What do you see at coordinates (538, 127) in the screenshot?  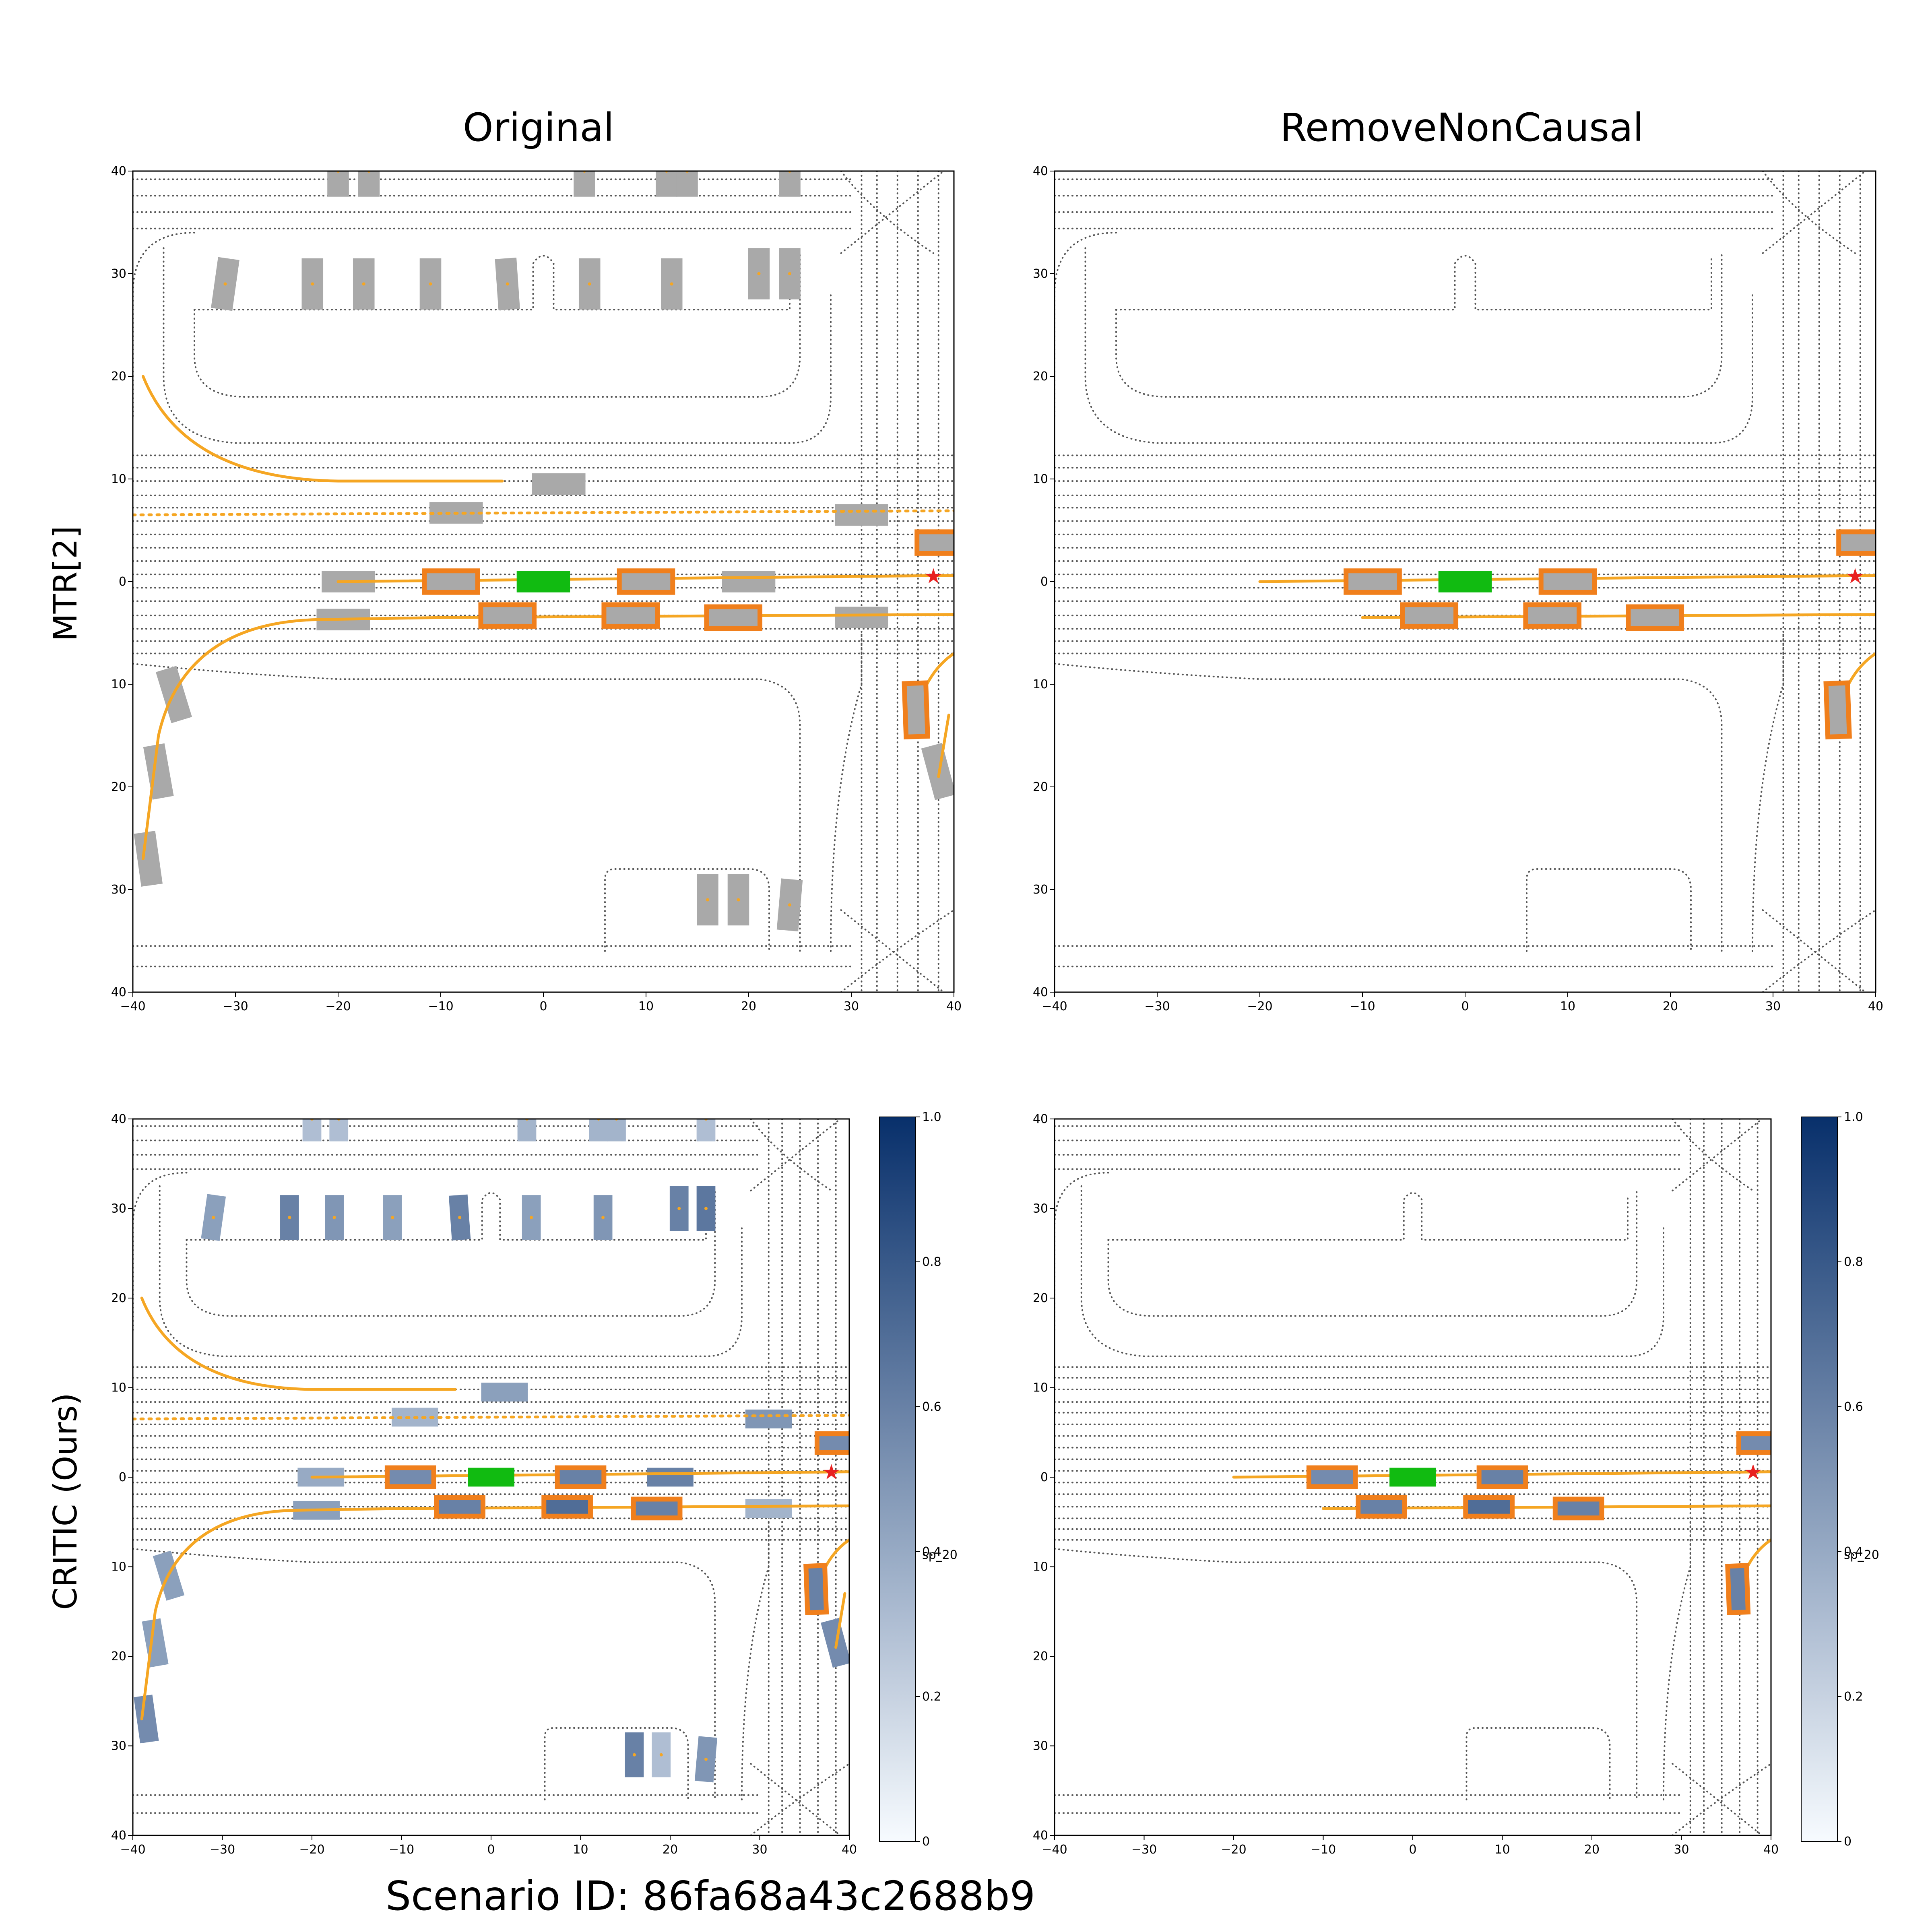 I see `column-title-original: Original` at bounding box center [538, 127].